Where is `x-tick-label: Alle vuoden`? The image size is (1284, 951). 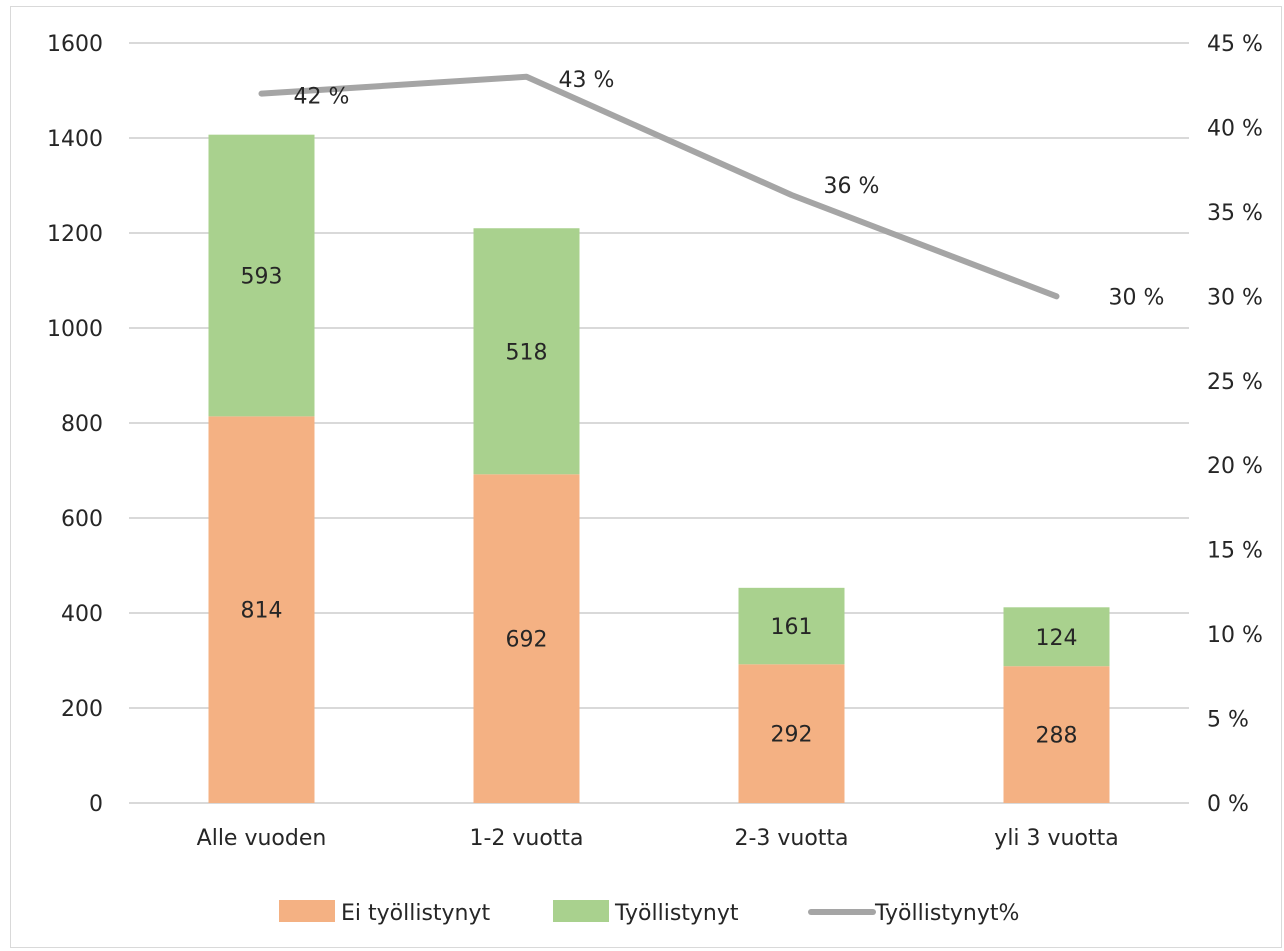
x-tick-label: Alle vuoden is located at coordinates (262, 838).